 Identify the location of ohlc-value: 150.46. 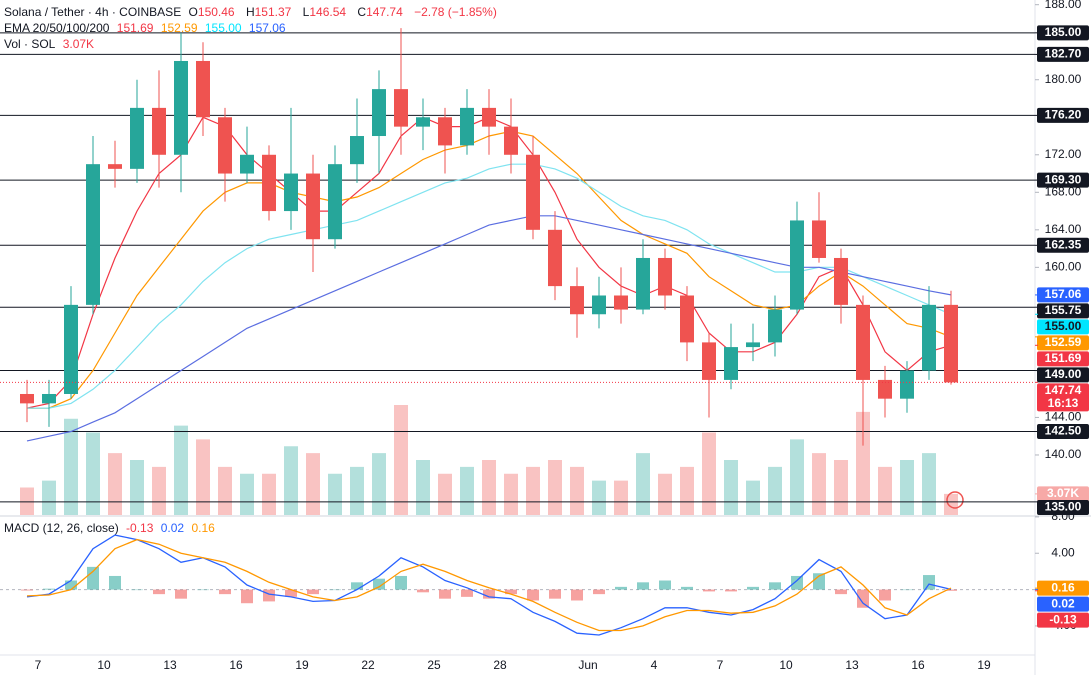
(216, 12).